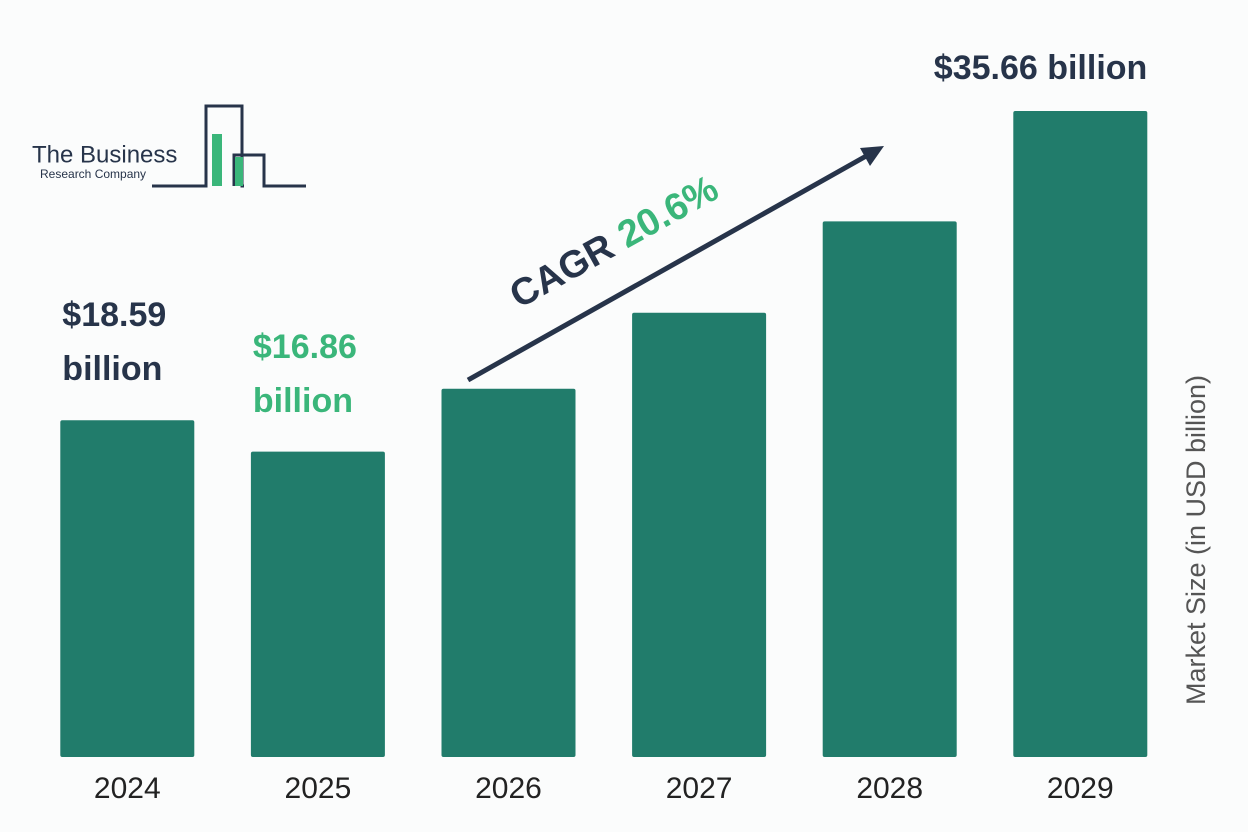 The width and height of the screenshot is (1248, 832). Describe the element at coordinates (93, 174) in the screenshot. I see `logo-subtext: Research Company` at that location.